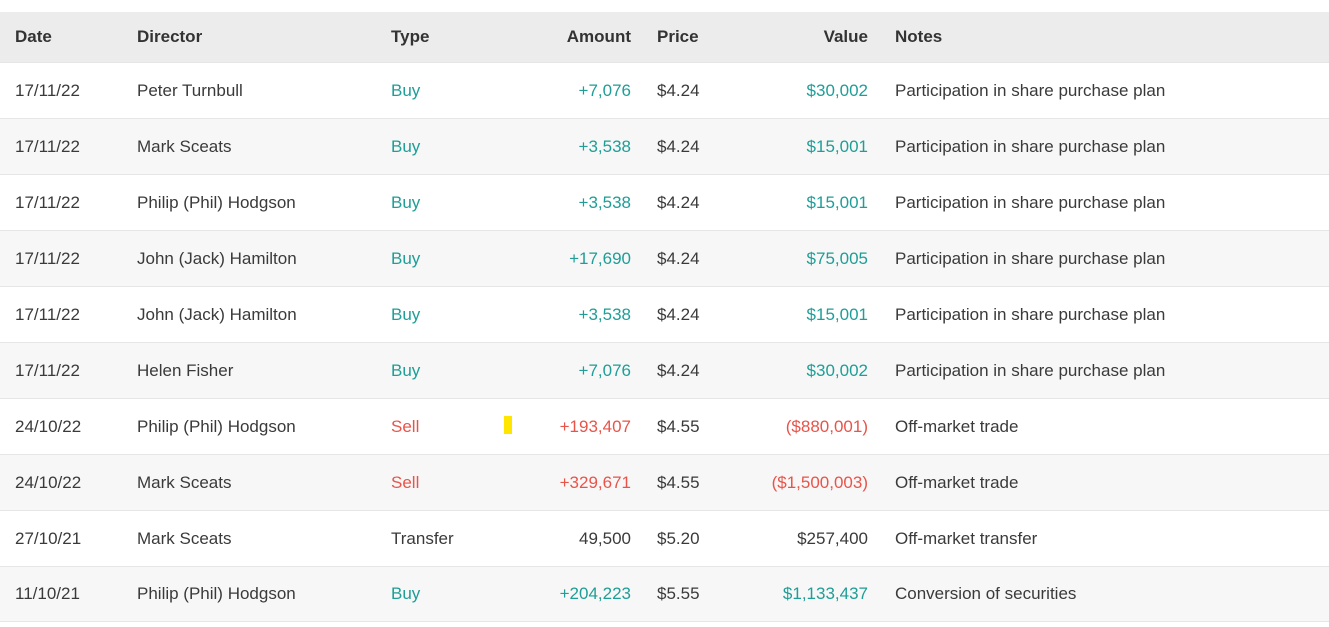 The height and width of the screenshot is (627, 1329). I want to click on price-cell: $5.20, so click(678, 538).